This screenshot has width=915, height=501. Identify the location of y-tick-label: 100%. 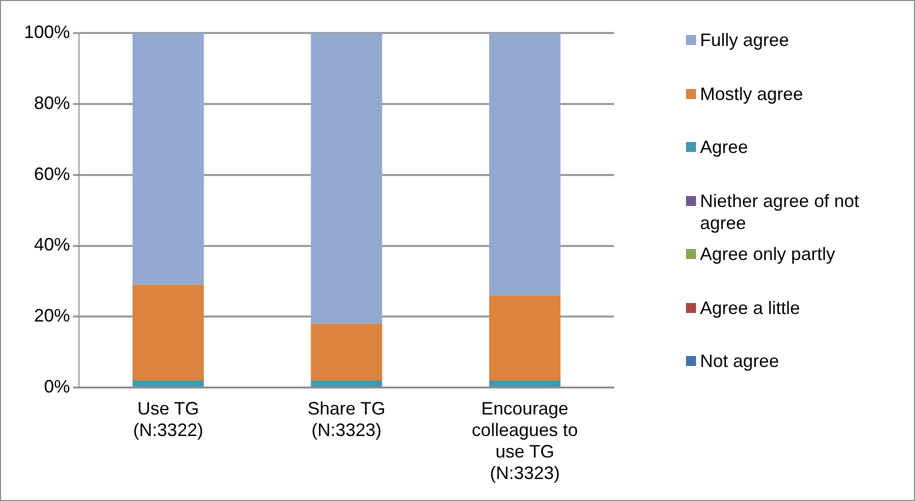
(47, 32).